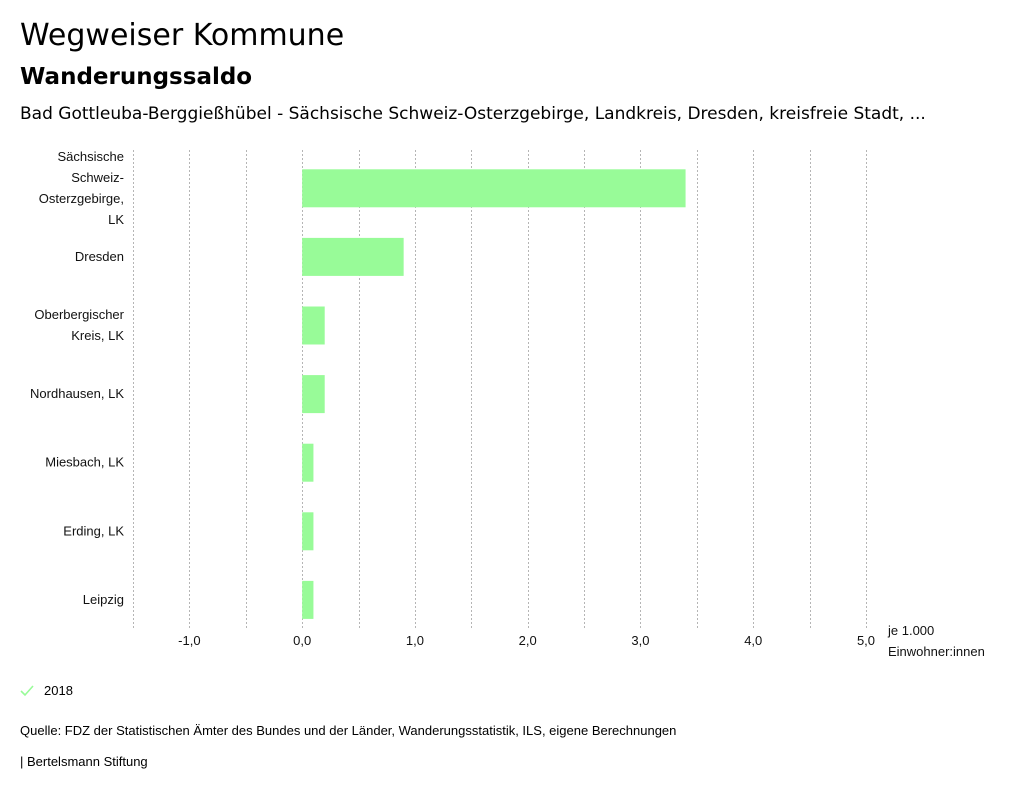 This screenshot has width=1024, height=795. I want to click on tick-label: 0,0, so click(302, 640).